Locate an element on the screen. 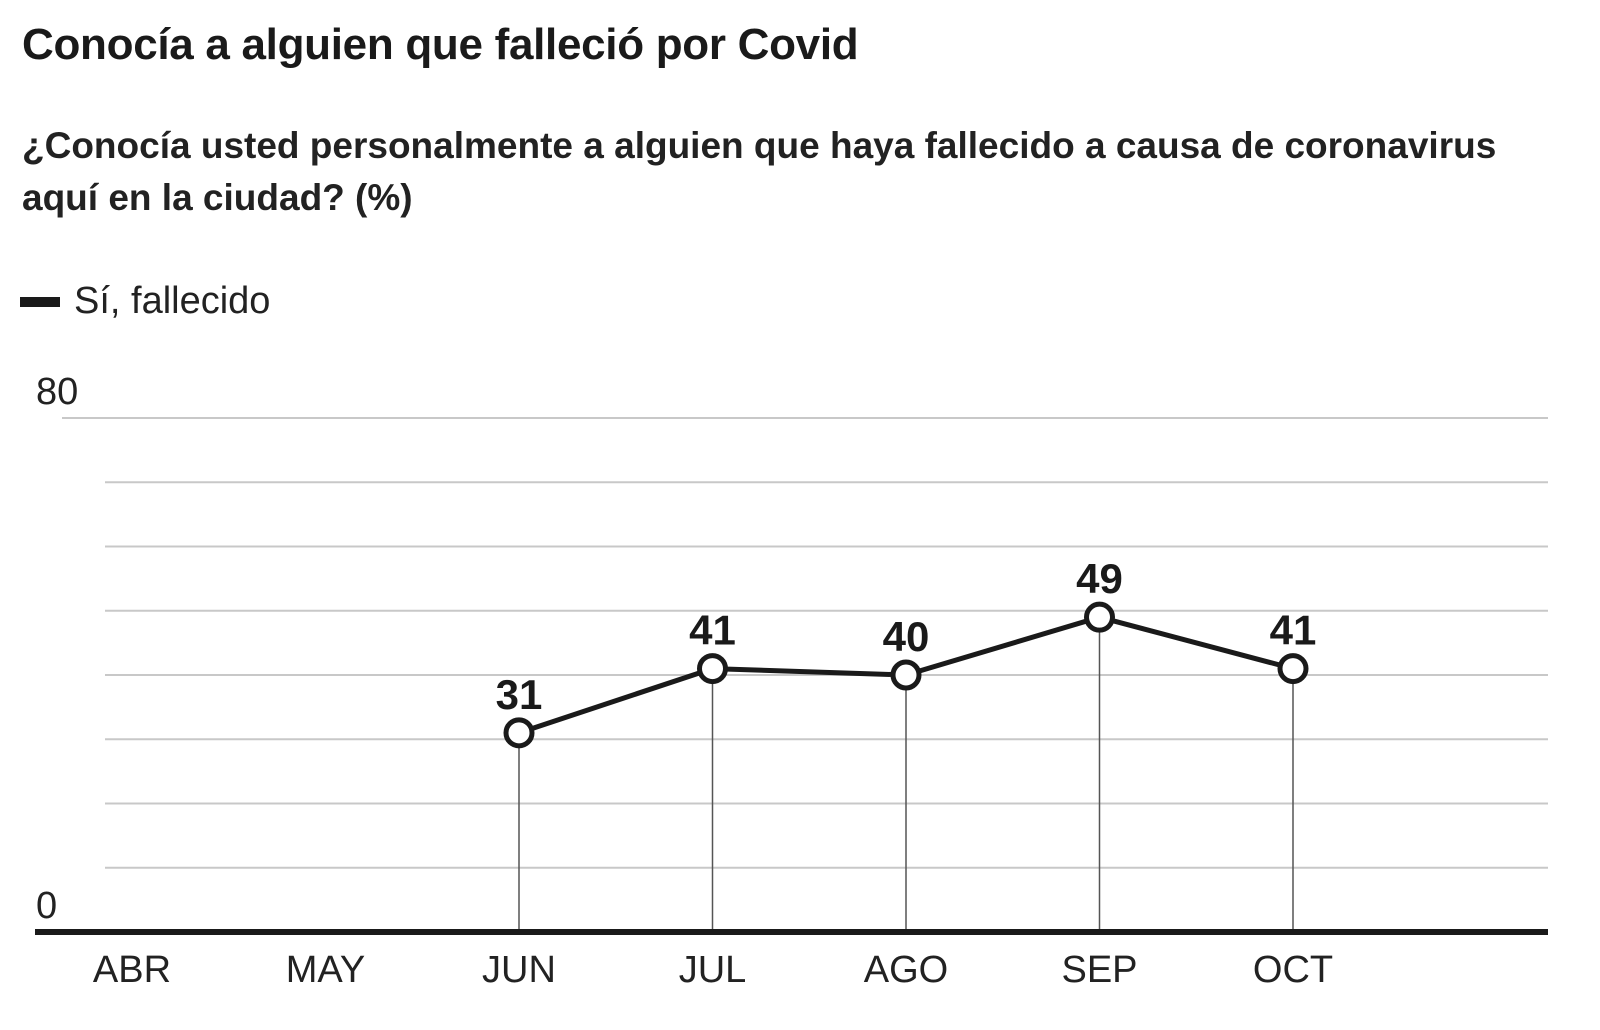 The width and height of the screenshot is (1600, 1030). data-point-ago is located at coordinates (906, 675).